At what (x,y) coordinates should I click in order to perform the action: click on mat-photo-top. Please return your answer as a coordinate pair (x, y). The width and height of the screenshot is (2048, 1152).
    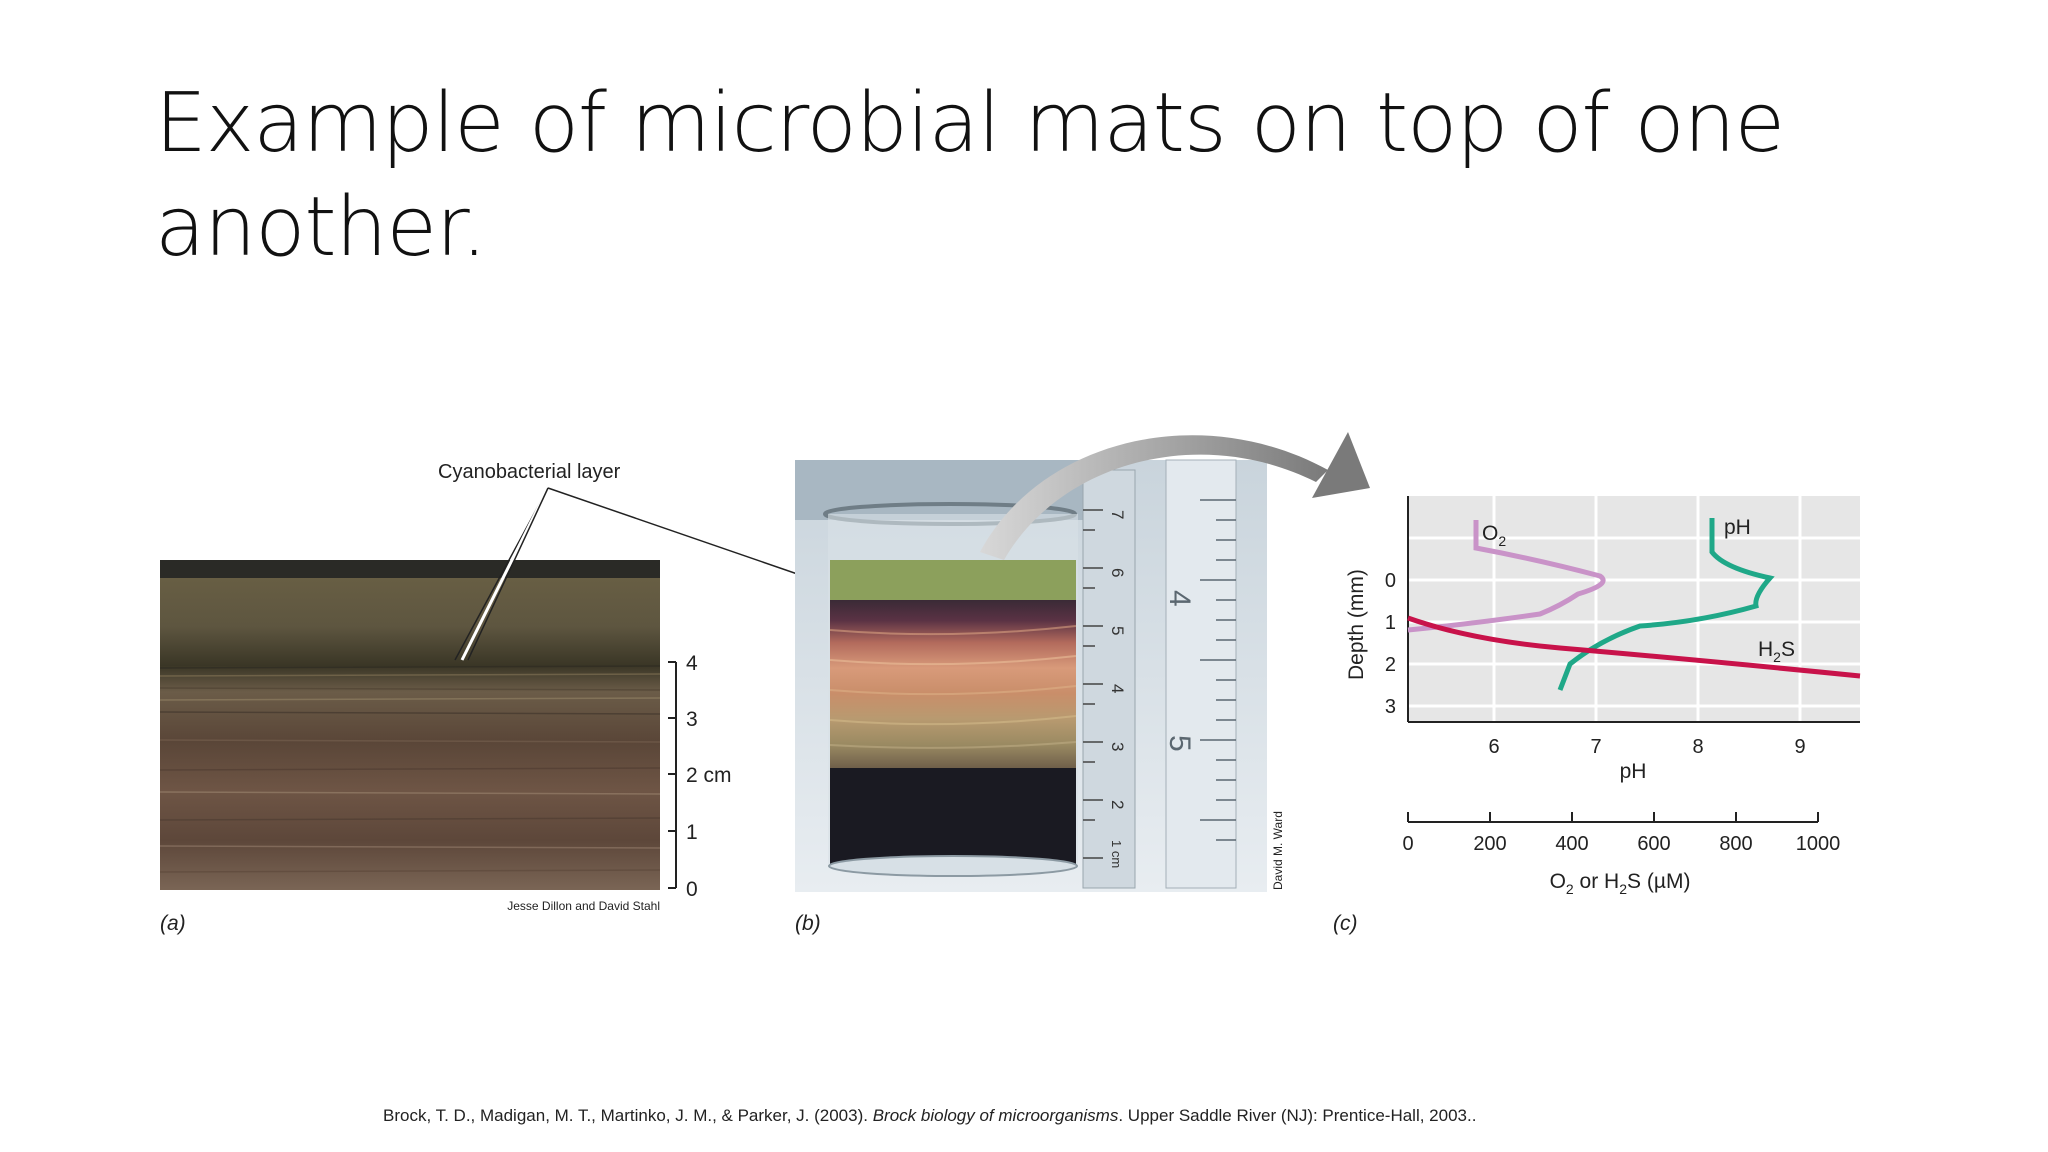
    Looking at the image, I should click on (410, 569).